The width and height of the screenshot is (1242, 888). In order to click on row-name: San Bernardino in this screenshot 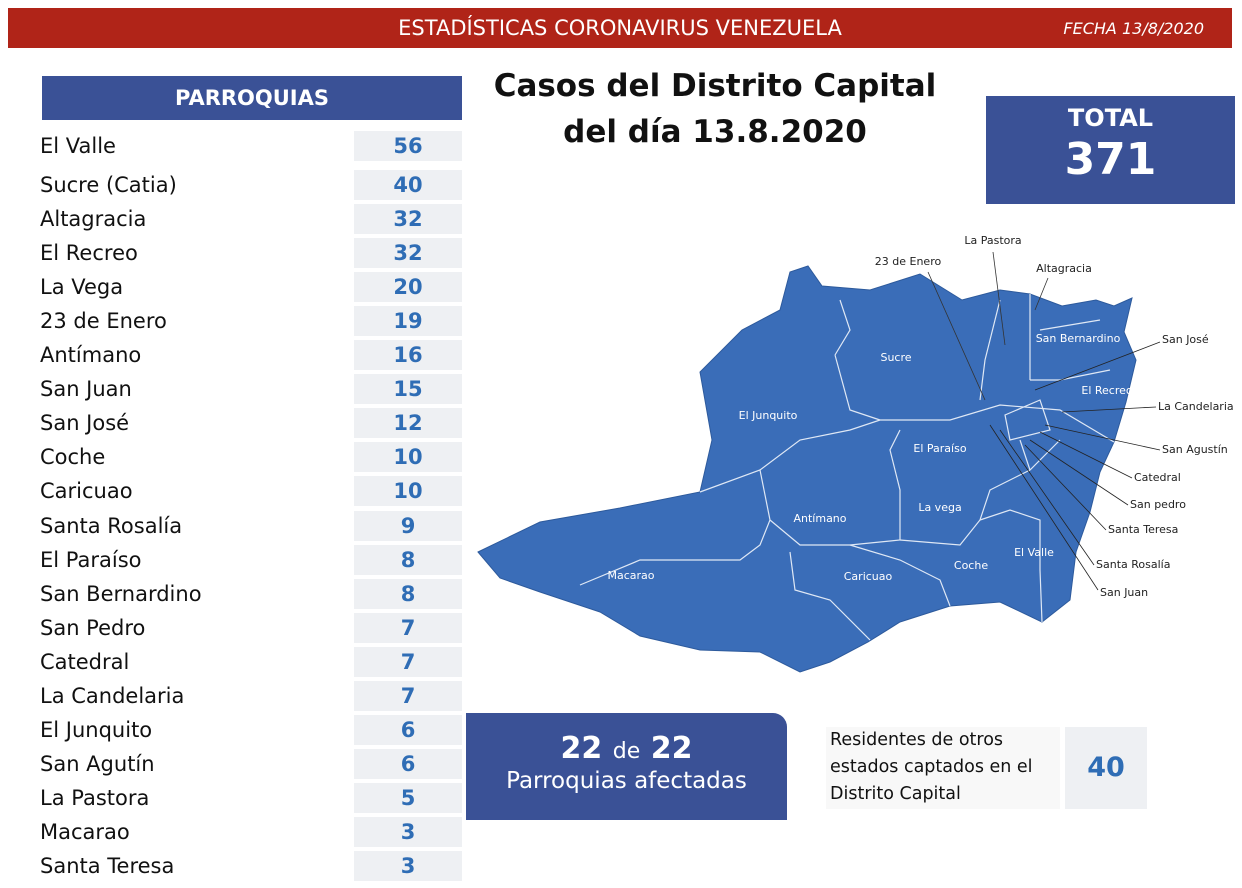, I will do `click(121, 593)`.